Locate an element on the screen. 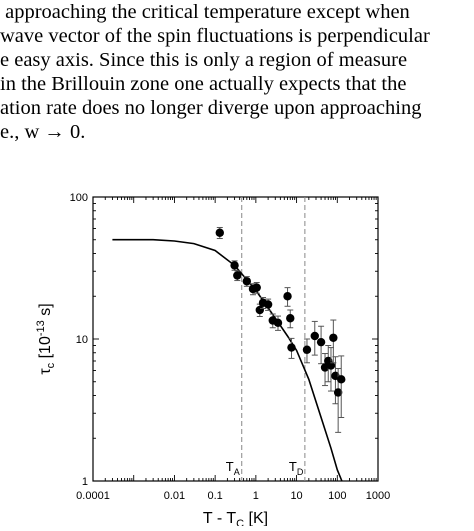  y-tick-label: 100 is located at coordinates (79, 198).